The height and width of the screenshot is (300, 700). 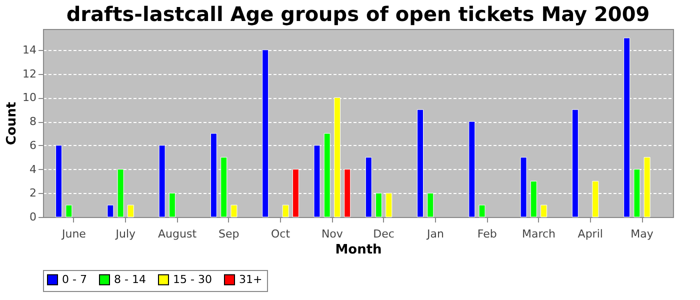 I want to click on x-tick-label: July, so click(x=125, y=234).